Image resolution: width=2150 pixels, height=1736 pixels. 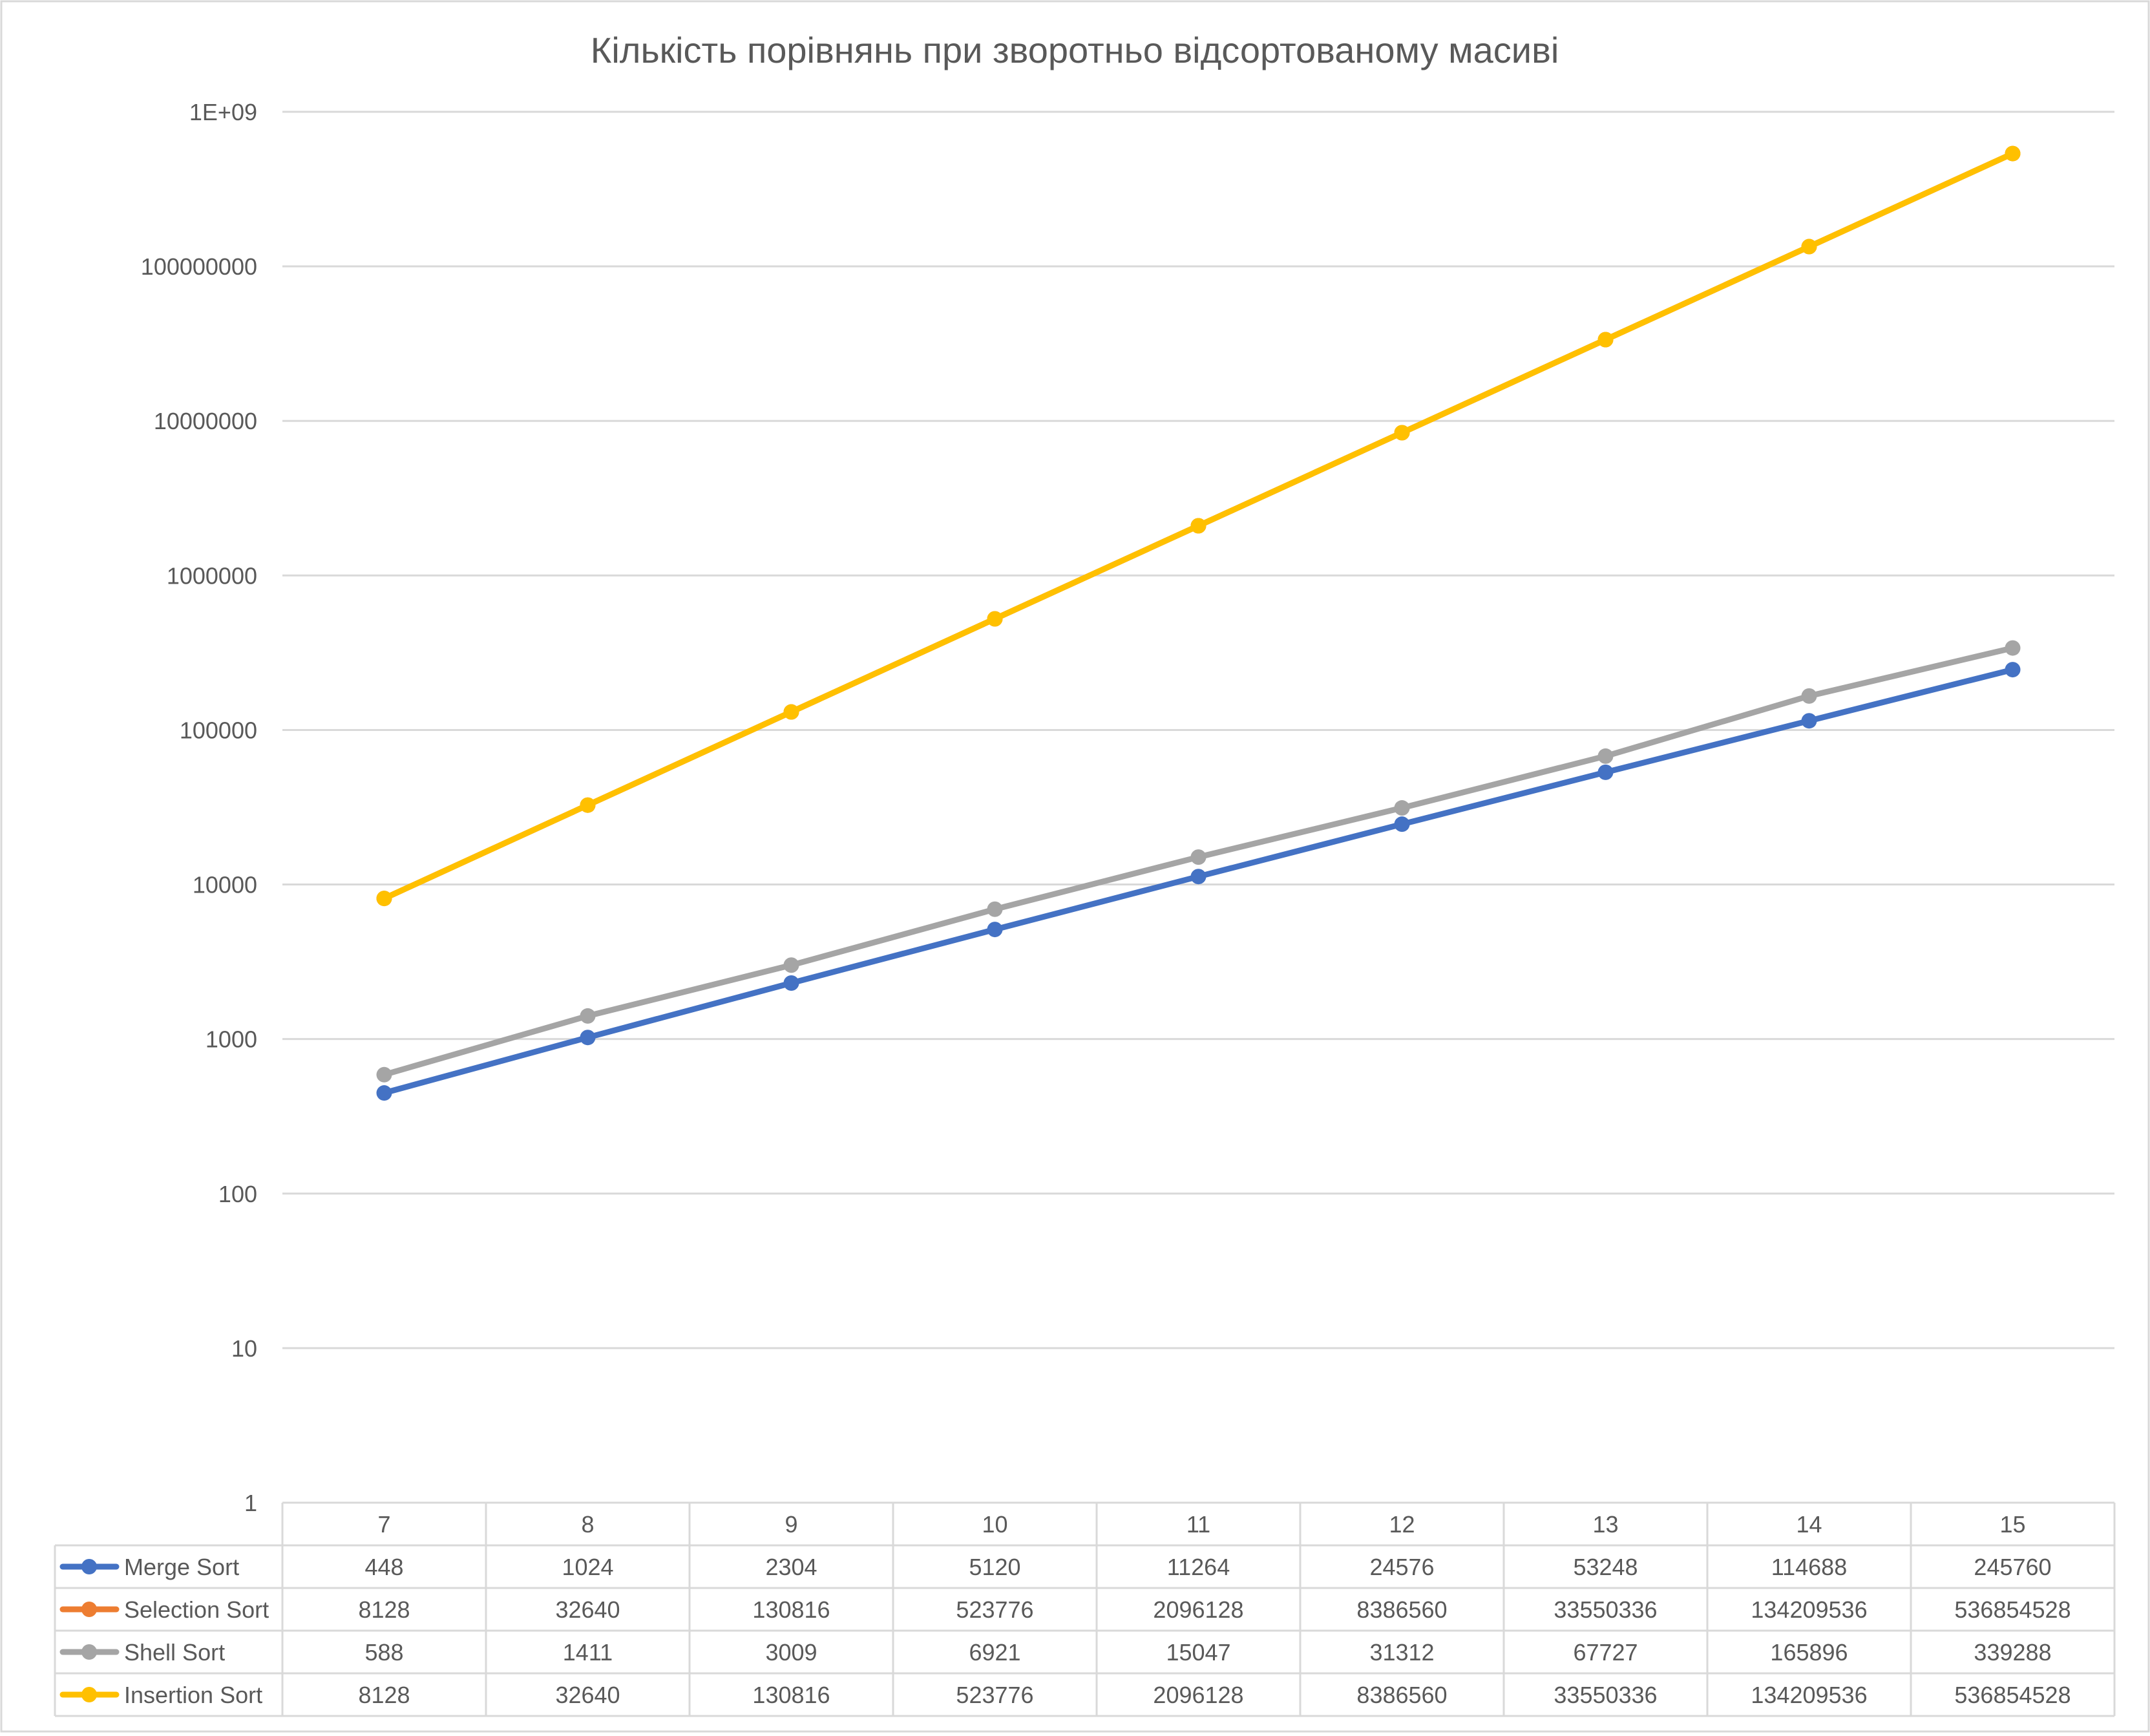 What do you see at coordinates (995, 1524) in the screenshot?
I see `x-tick-label: 10` at bounding box center [995, 1524].